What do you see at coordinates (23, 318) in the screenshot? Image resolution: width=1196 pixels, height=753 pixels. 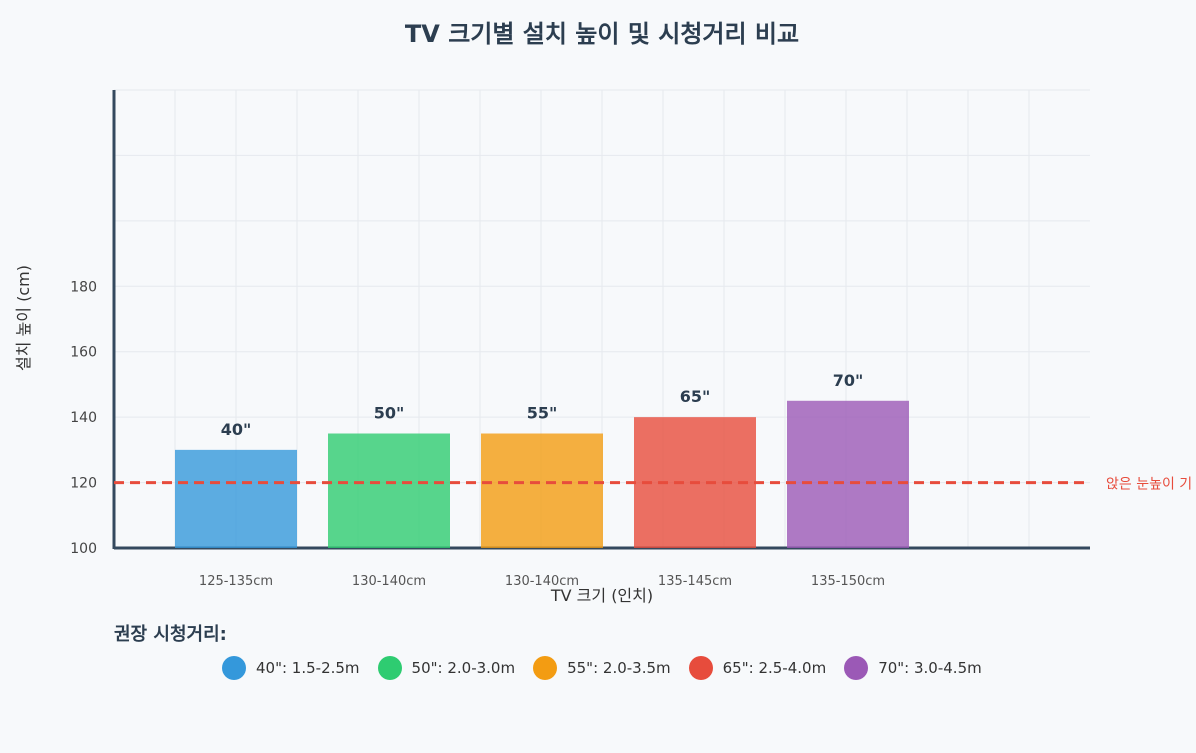 I see `y-axis-title: 설치 높이 (cm)` at bounding box center [23, 318].